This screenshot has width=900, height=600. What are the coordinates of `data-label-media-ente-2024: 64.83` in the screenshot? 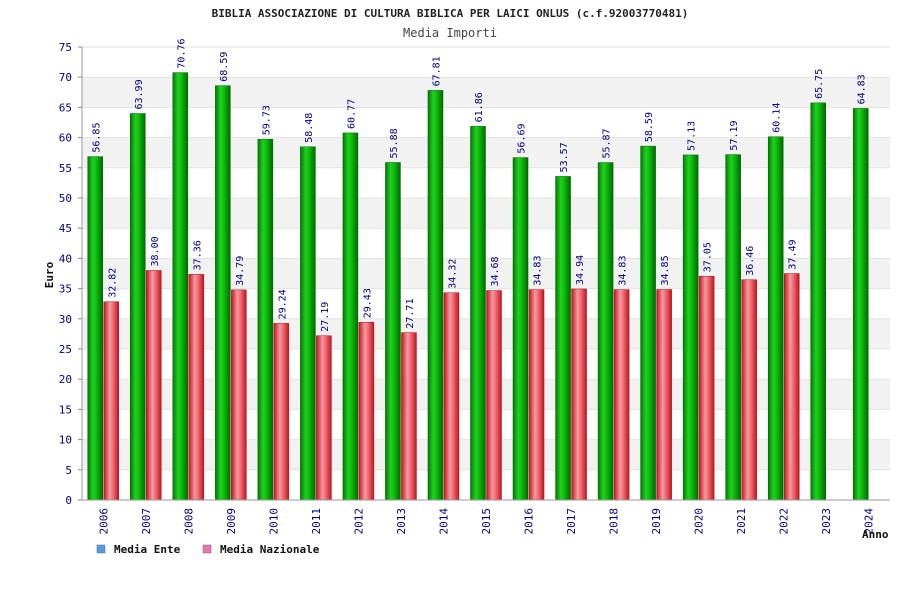 It's located at (862, 89).